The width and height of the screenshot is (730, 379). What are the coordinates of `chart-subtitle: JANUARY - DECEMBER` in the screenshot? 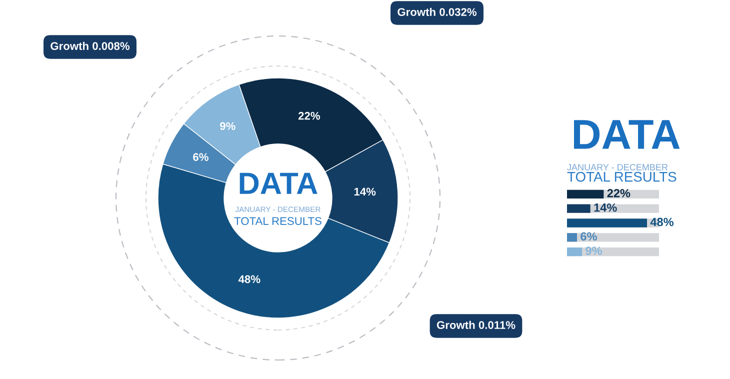 It's located at (617, 167).